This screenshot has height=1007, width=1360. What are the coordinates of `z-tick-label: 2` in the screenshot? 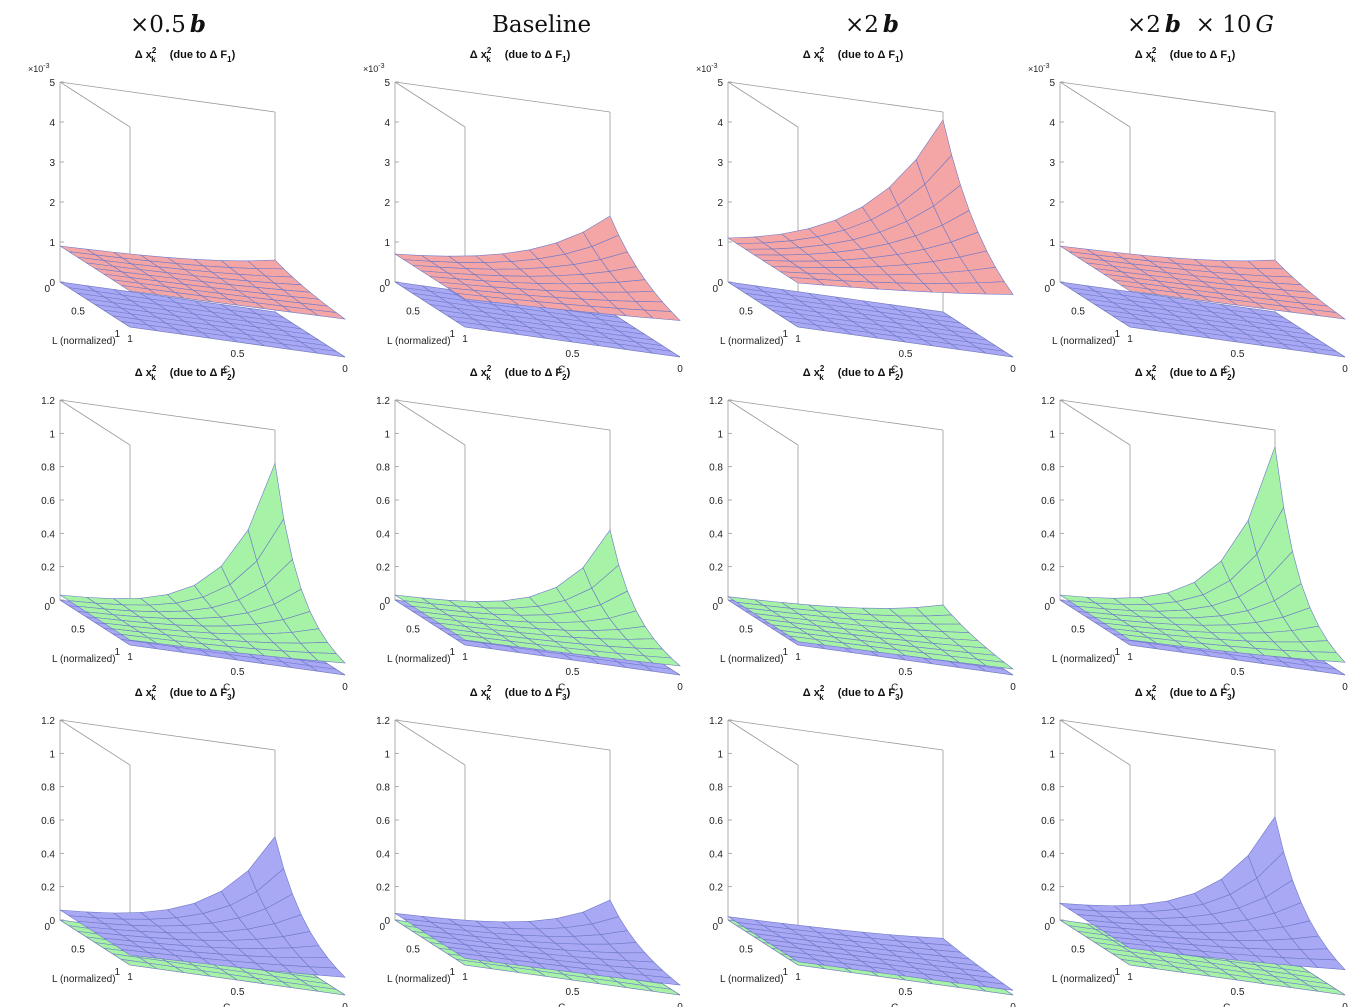 It's located at (52, 203).